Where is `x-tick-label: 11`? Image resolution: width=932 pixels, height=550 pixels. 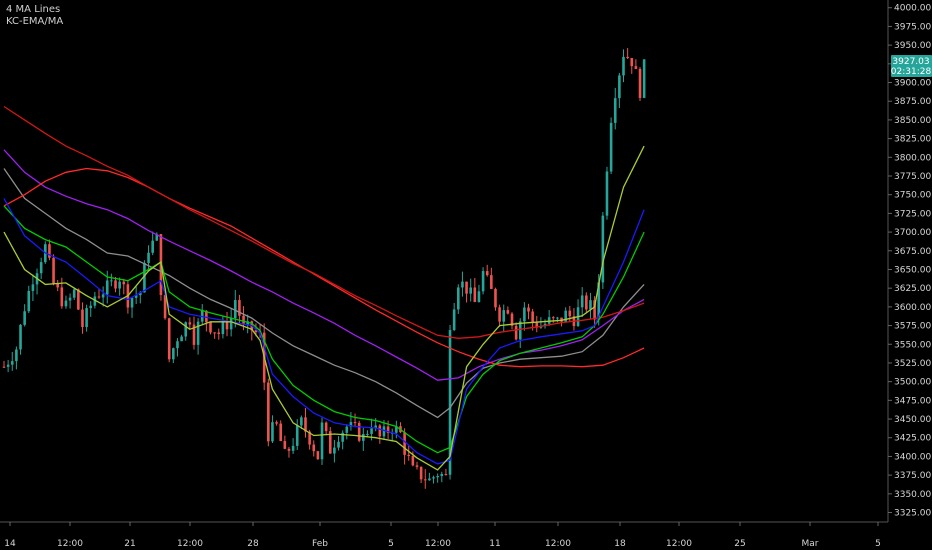 x-tick-label: 11 is located at coordinates (494, 544).